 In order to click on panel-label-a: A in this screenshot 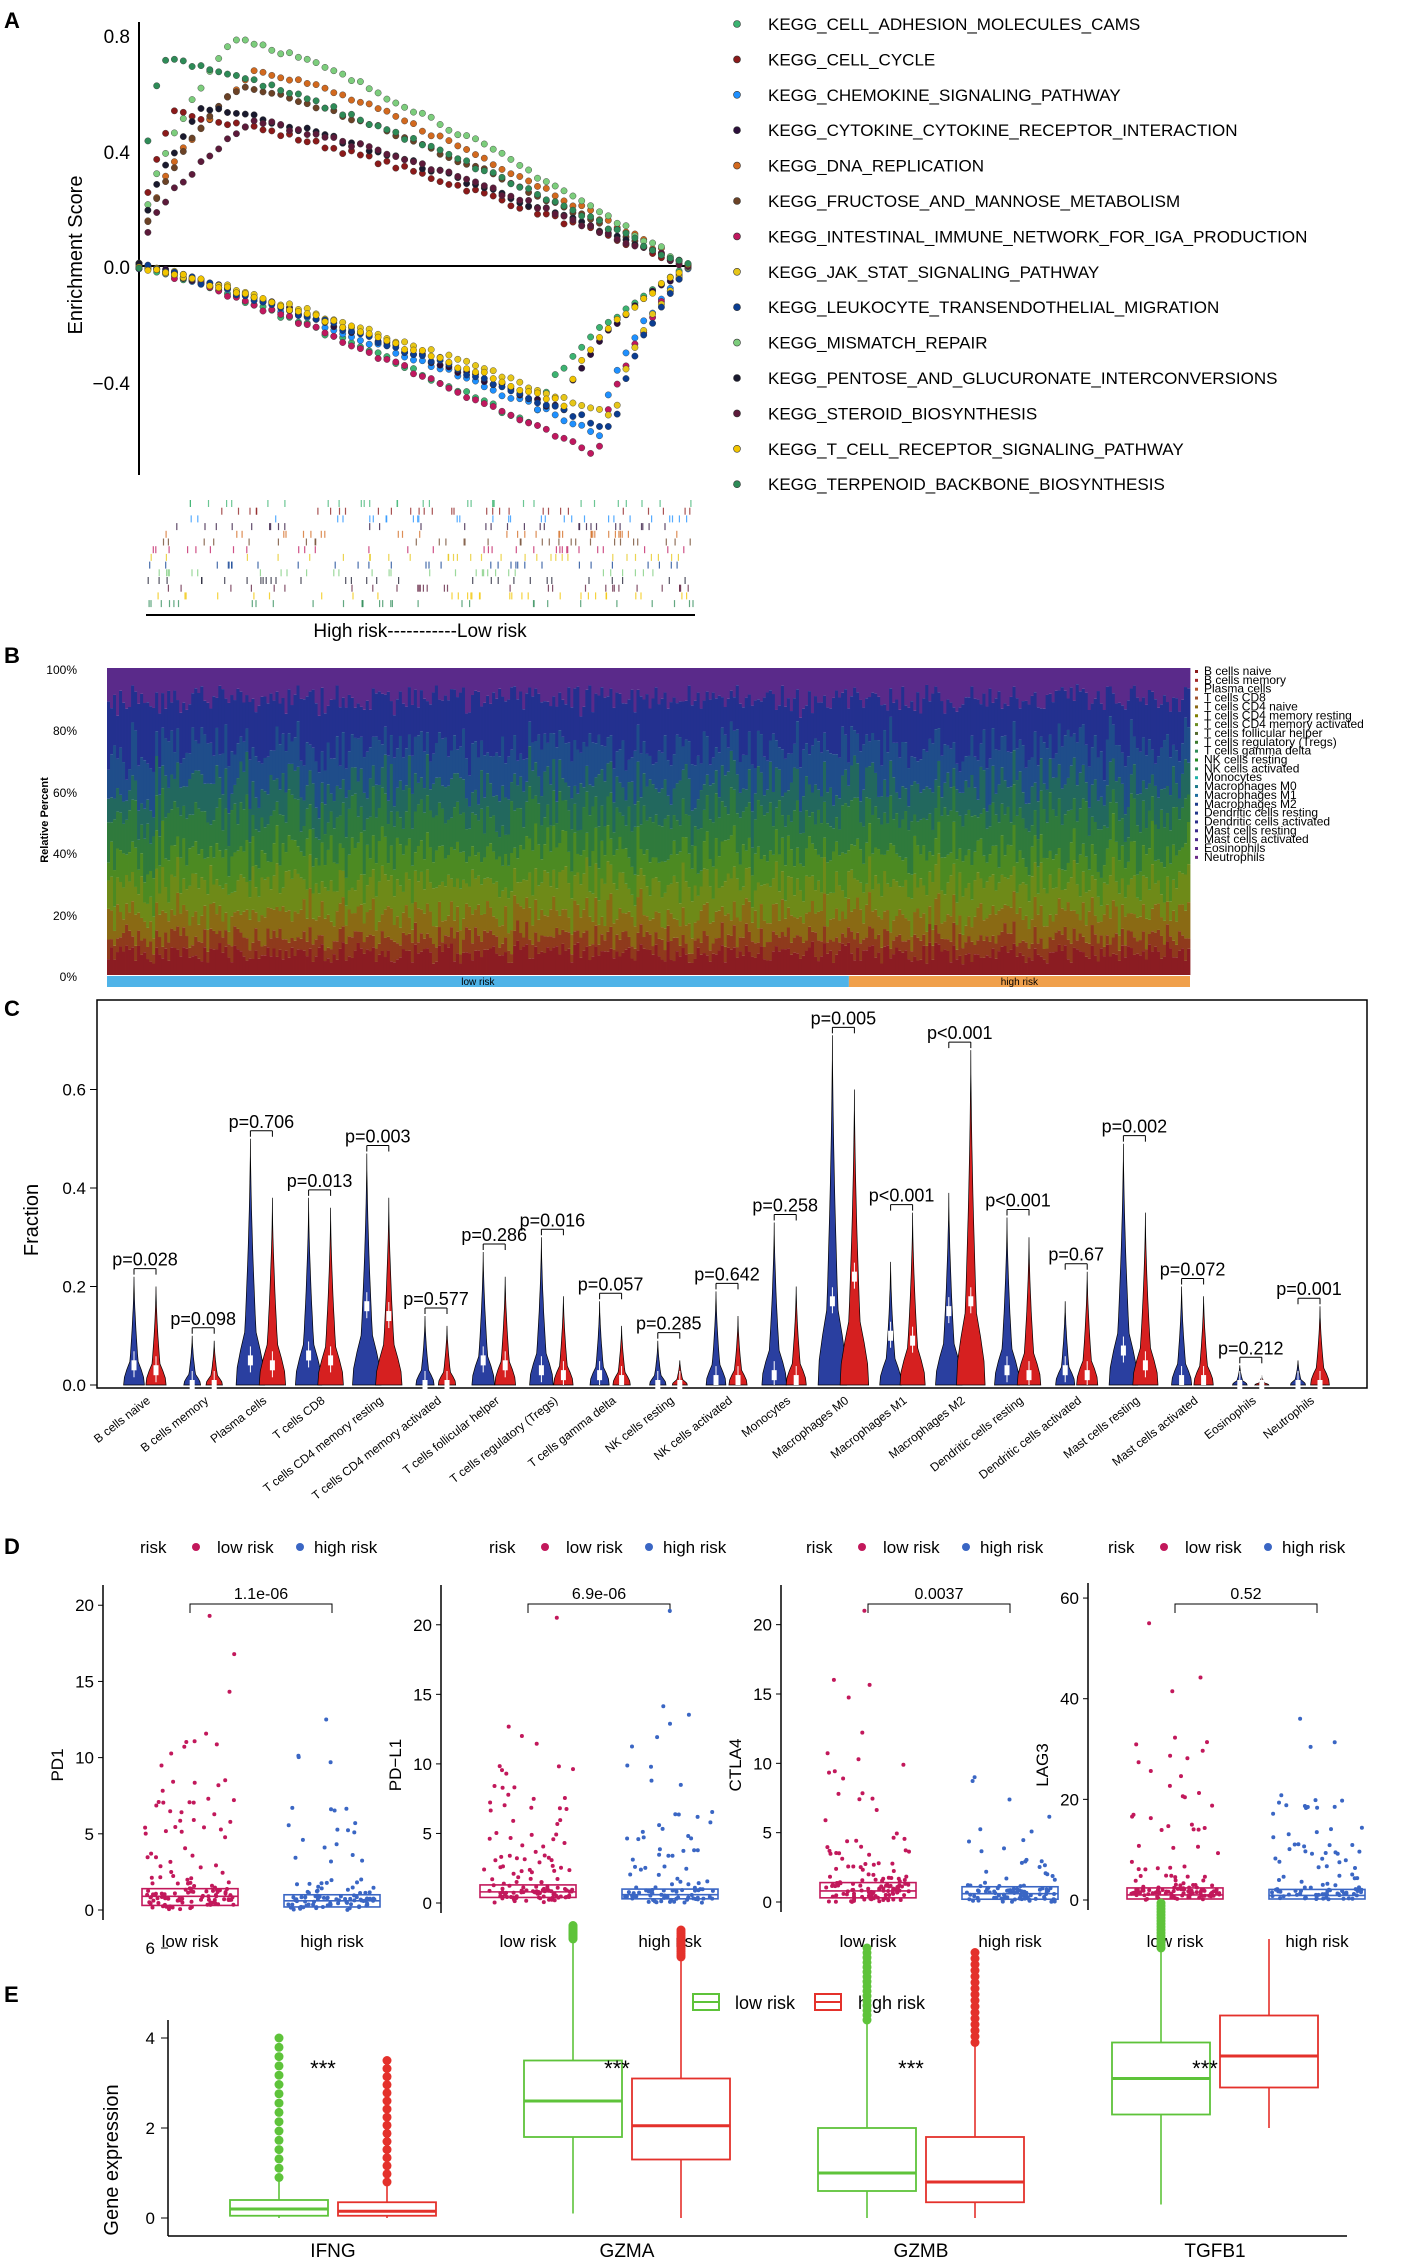, I will do `click(12, 20)`.